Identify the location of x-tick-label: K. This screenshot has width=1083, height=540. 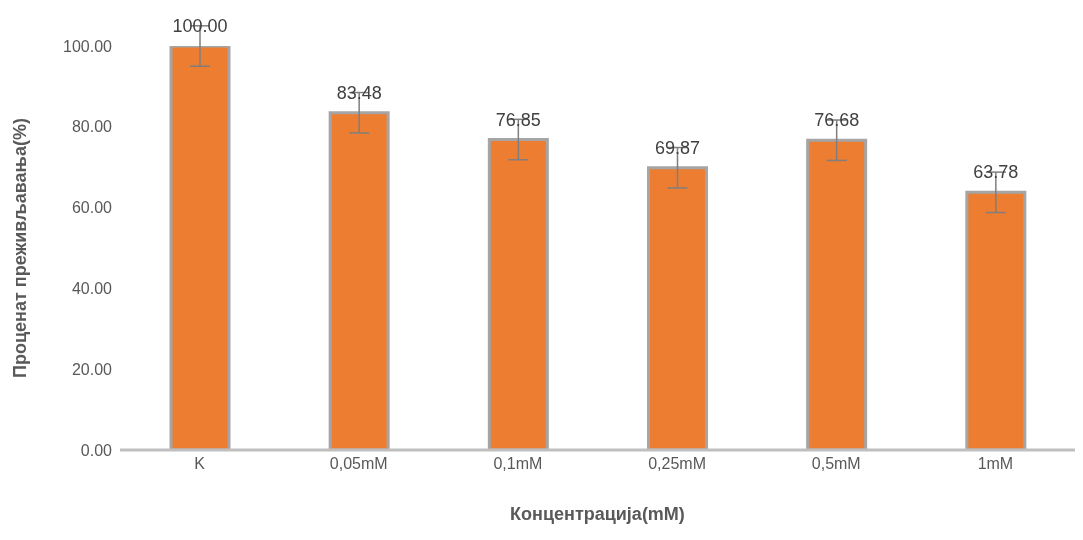
(200, 464).